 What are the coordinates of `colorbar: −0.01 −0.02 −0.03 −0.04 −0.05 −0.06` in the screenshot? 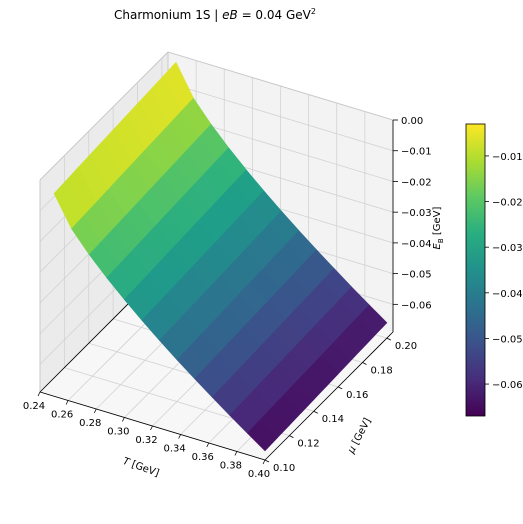 It's located at (494, 270).